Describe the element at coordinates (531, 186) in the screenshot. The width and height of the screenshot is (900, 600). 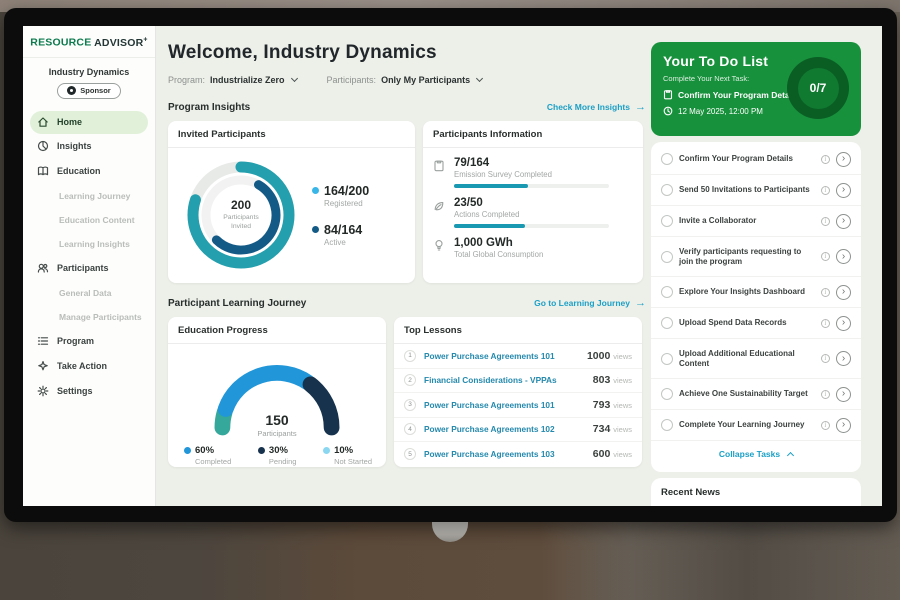
I see `emission-progress-bar` at that location.